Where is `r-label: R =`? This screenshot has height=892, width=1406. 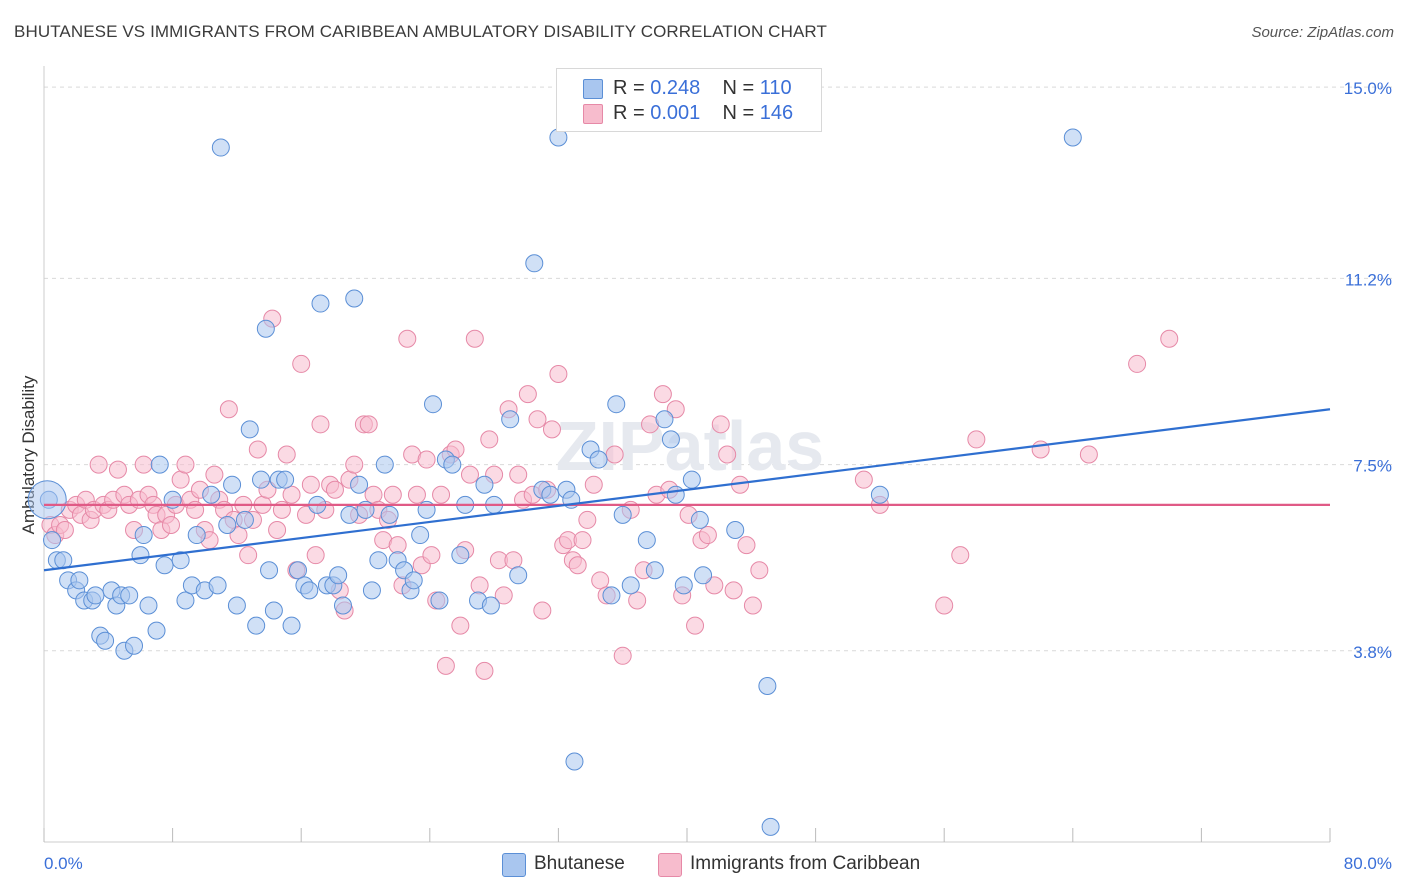 r-label: R = is located at coordinates (632, 113).